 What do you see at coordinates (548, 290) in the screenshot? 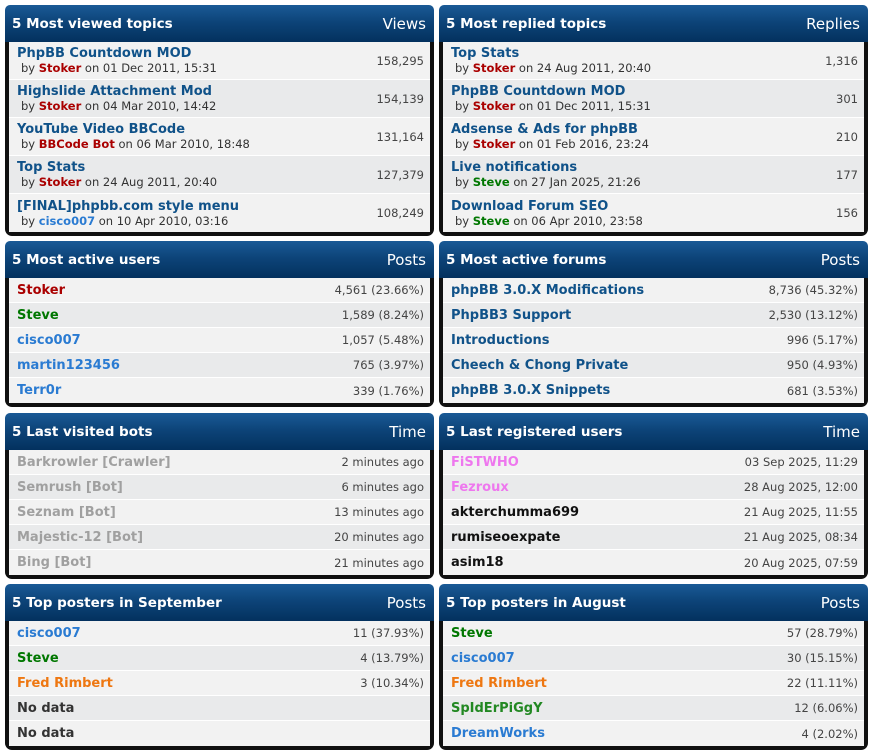
I see `forum-link: phpBB 3.0.X Modifications` at bounding box center [548, 290].